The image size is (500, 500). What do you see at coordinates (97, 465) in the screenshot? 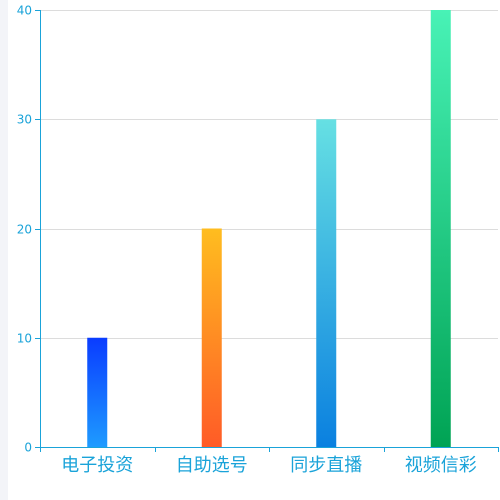
I see `x-category-label-0: 电子投资` at bounding box center [97, 465].